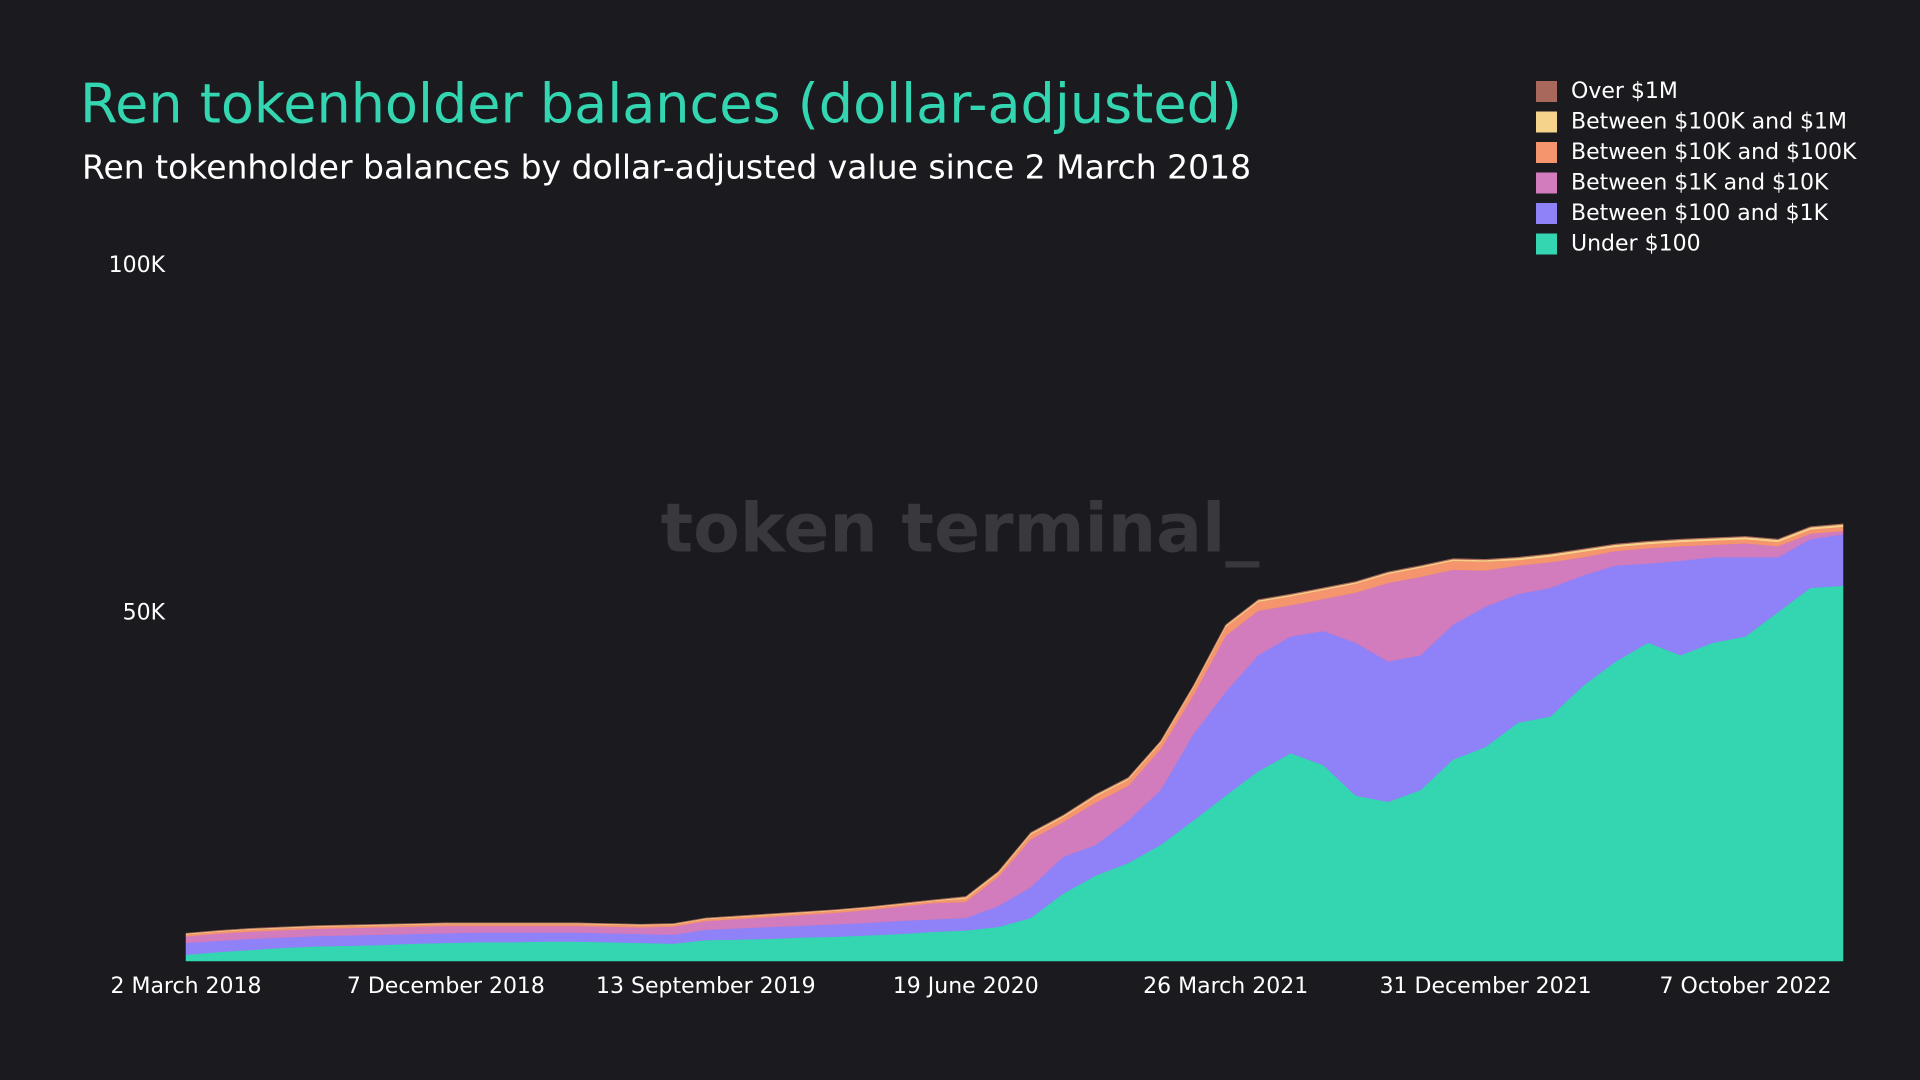  I want to click on legend-label: Between $100 and $1K, so click(1700, 213).